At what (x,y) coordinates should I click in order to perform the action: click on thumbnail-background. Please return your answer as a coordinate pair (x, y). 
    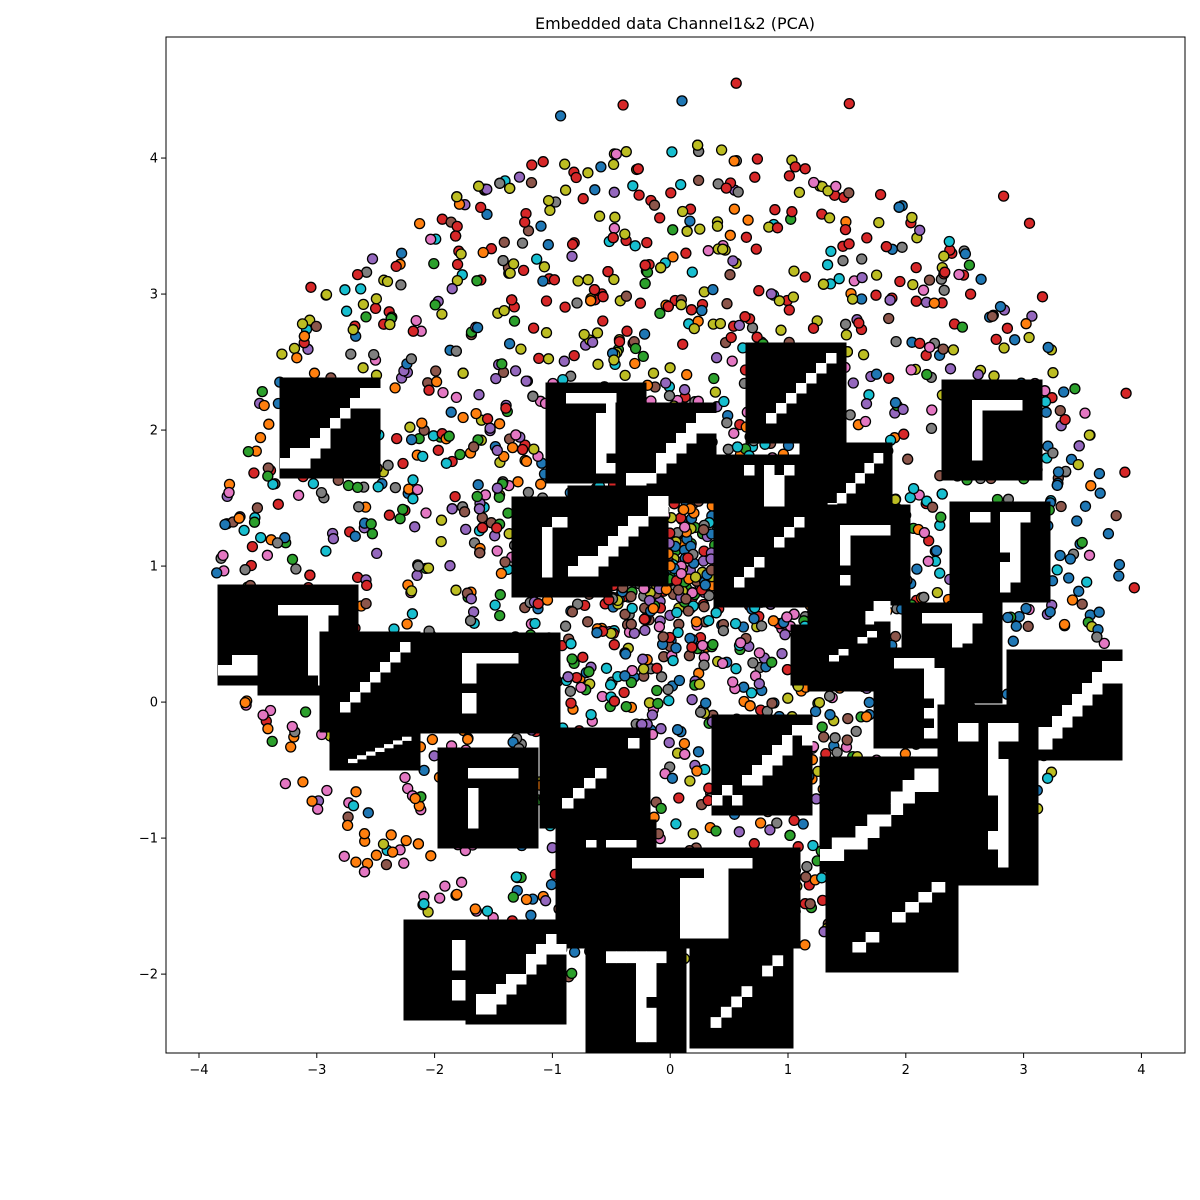
    Looking at the image, I should click on (860, 555).